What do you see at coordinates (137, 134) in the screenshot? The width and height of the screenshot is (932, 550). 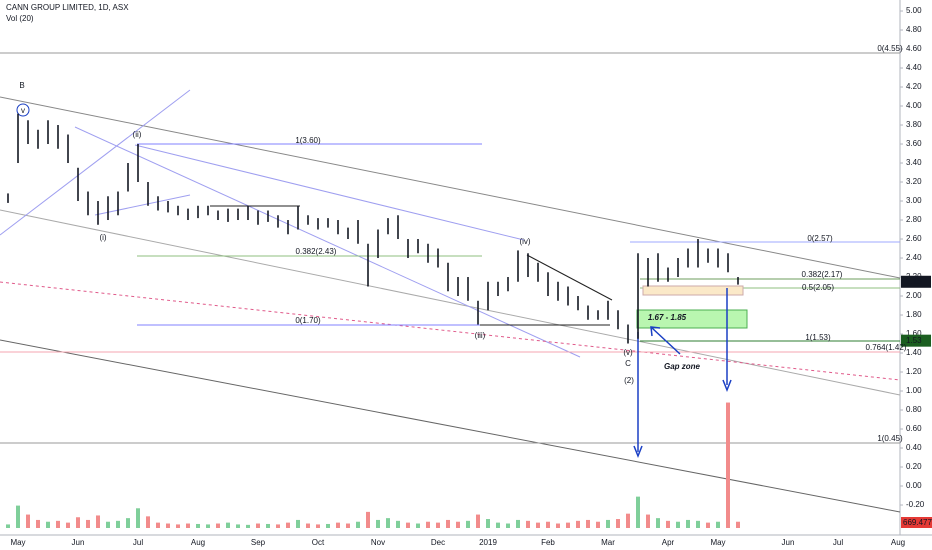 I see `annotation: (ii)` at bounding box center [137, 134].